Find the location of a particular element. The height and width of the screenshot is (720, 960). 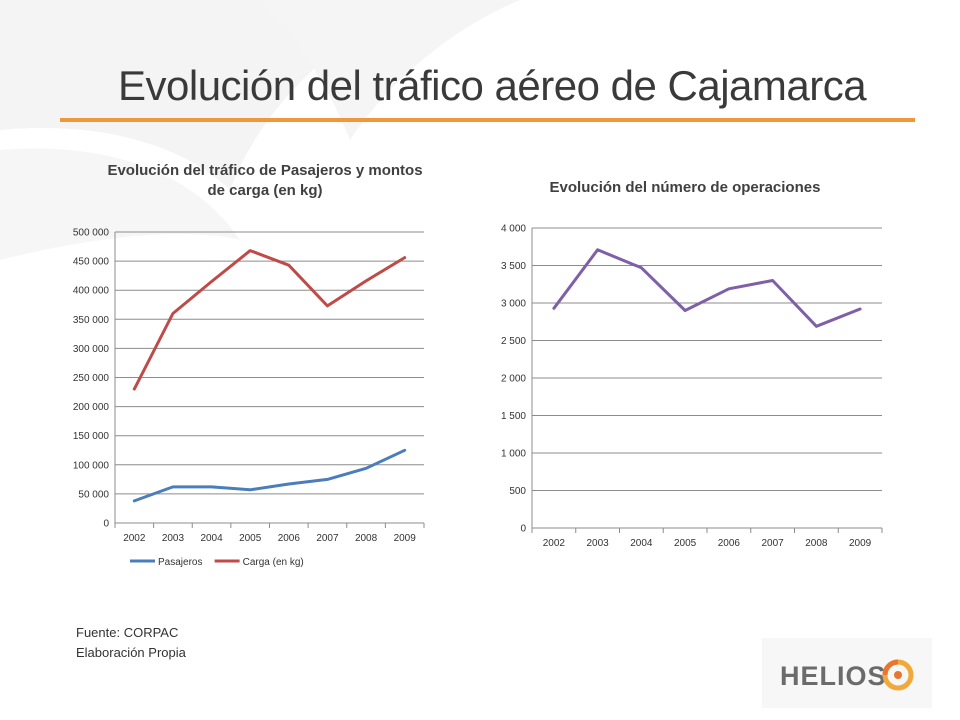

y-tick-label: 3 000 is located at coordinates (513, 304).